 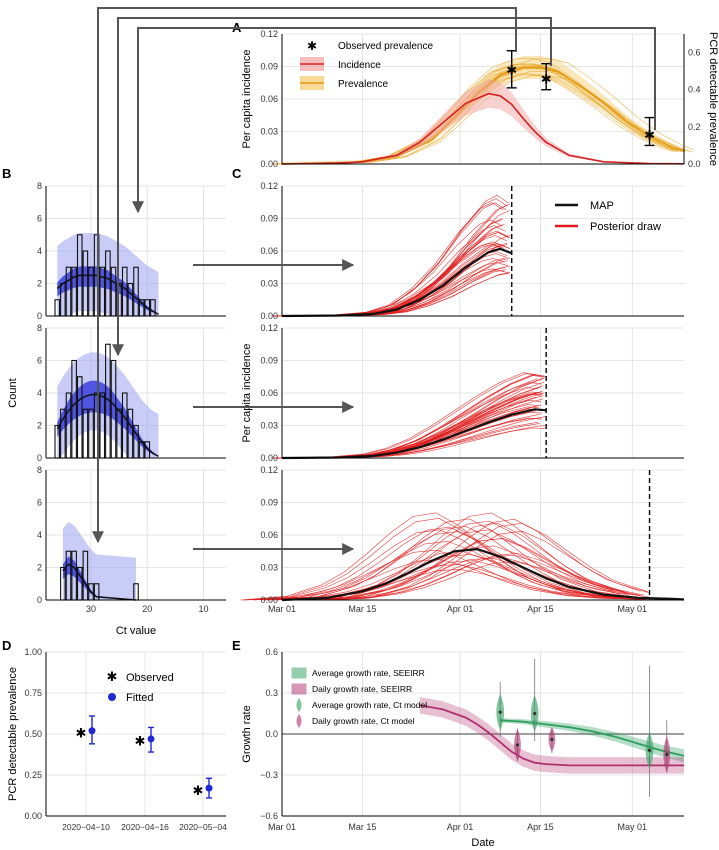 What do you see at coordinates (540, 609) in the screenshot?
I see `panel-c-xtick-label: Apr 15` at bounding box center [540, 609].